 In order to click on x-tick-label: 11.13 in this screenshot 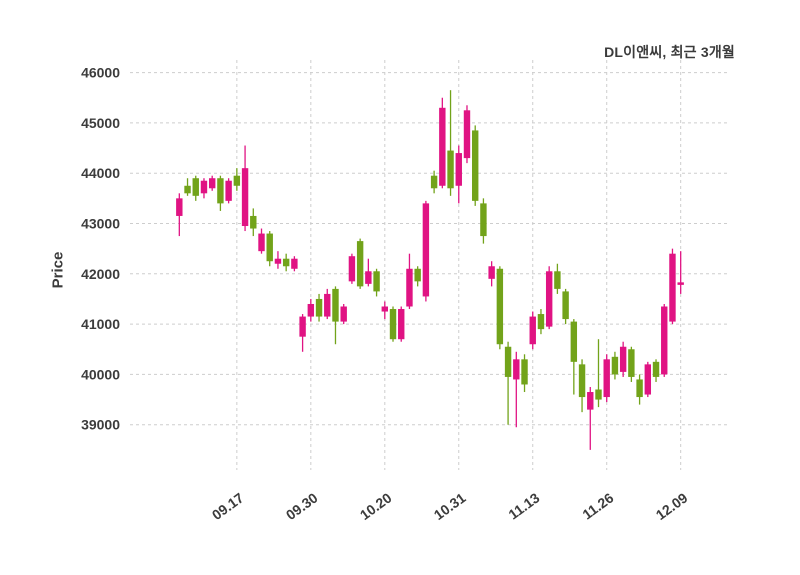, I will do `click(523, 505)`.